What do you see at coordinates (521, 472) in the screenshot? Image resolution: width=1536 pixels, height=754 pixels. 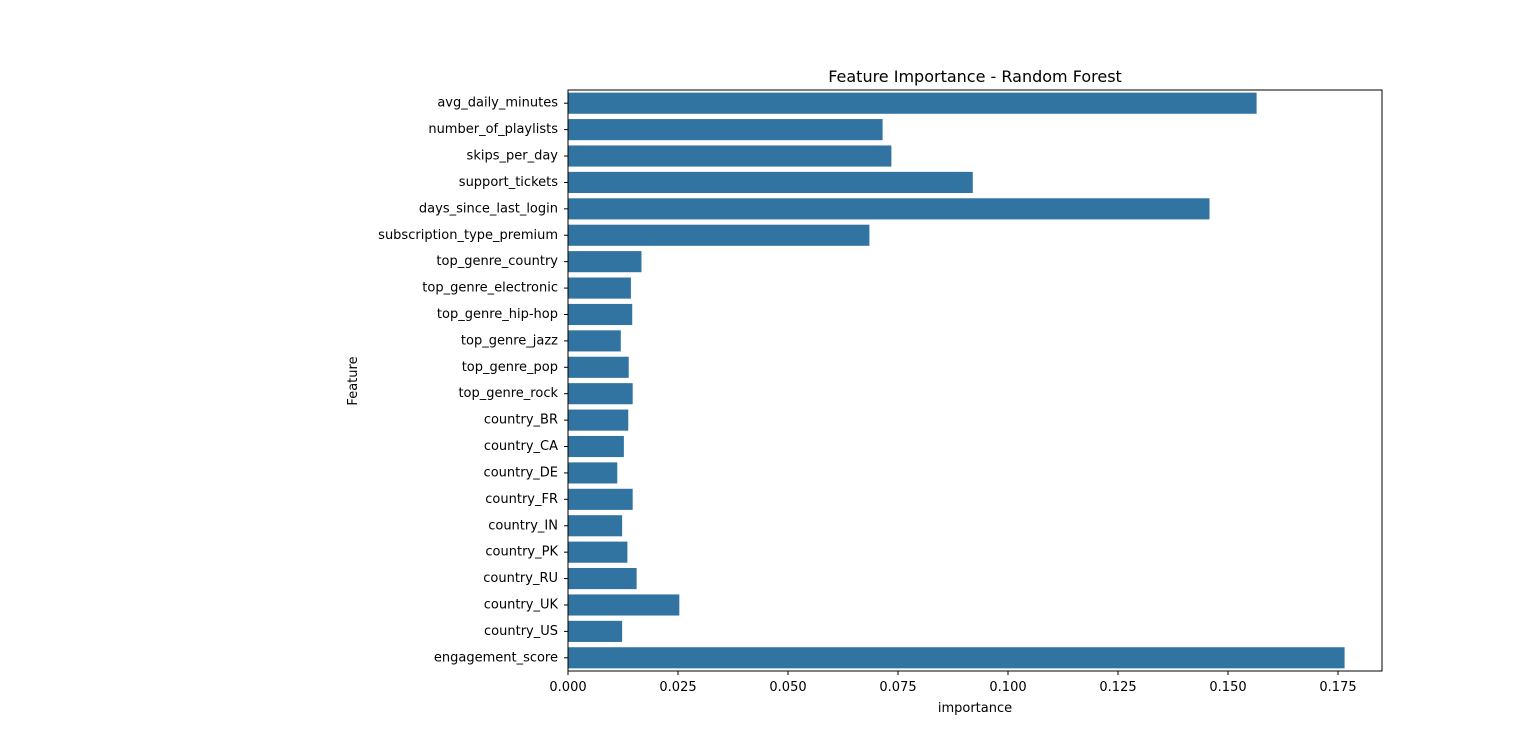 I see `y-tick-label-country_DE: country_DE` at bounding box center [521, 472].